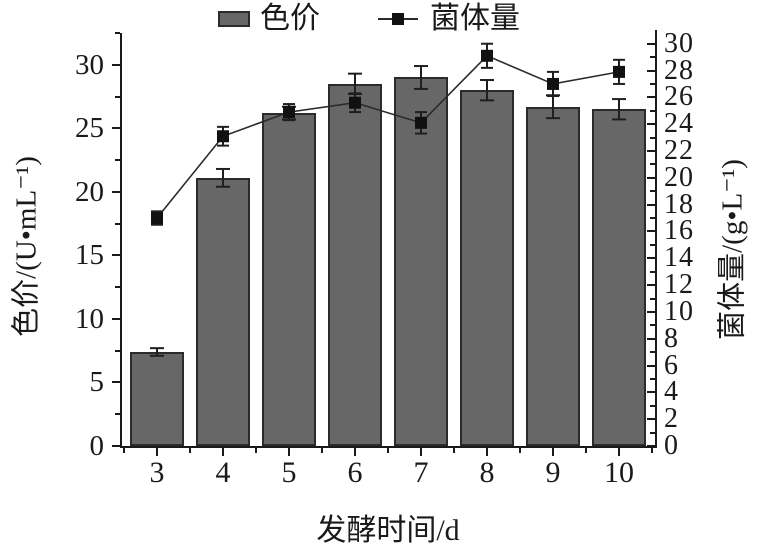 The height and width of the screenshot is (560, 768). Describe the element at coordinates (679, 43) in the screenshot. I see `right-axis-tick-label: 30` at that location.